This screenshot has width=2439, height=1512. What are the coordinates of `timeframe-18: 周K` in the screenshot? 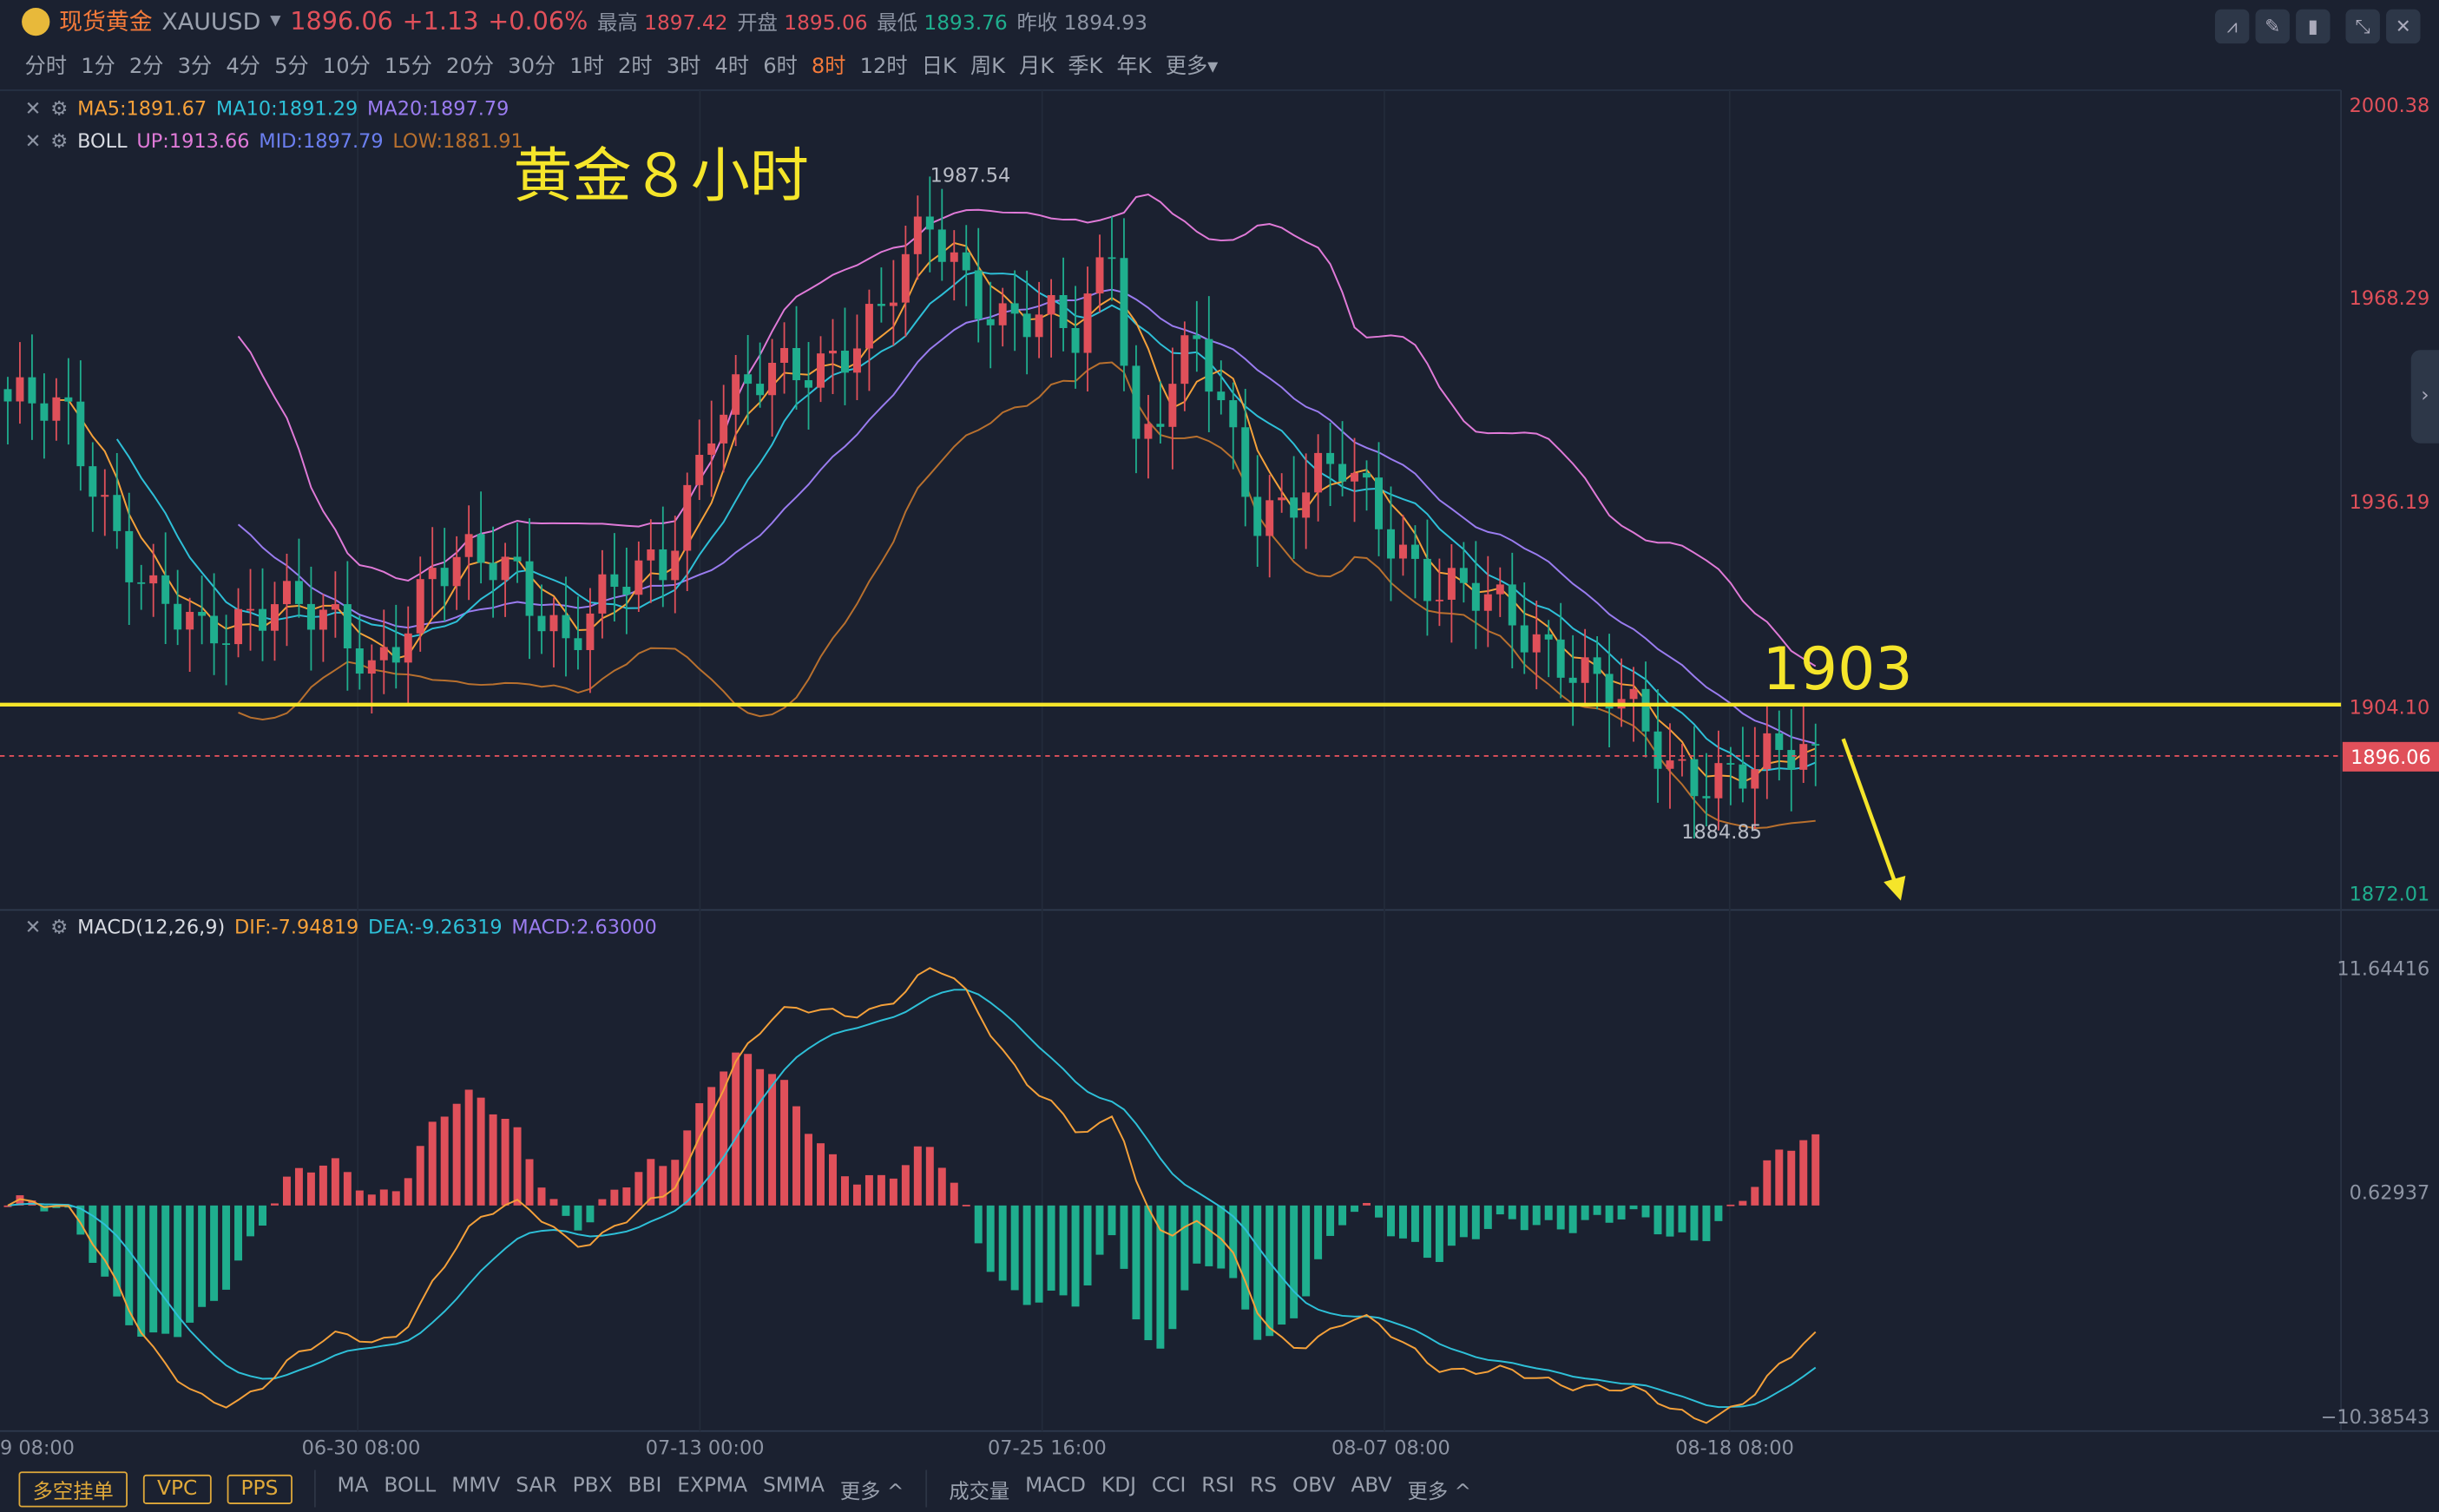 It's located at (988, 67).